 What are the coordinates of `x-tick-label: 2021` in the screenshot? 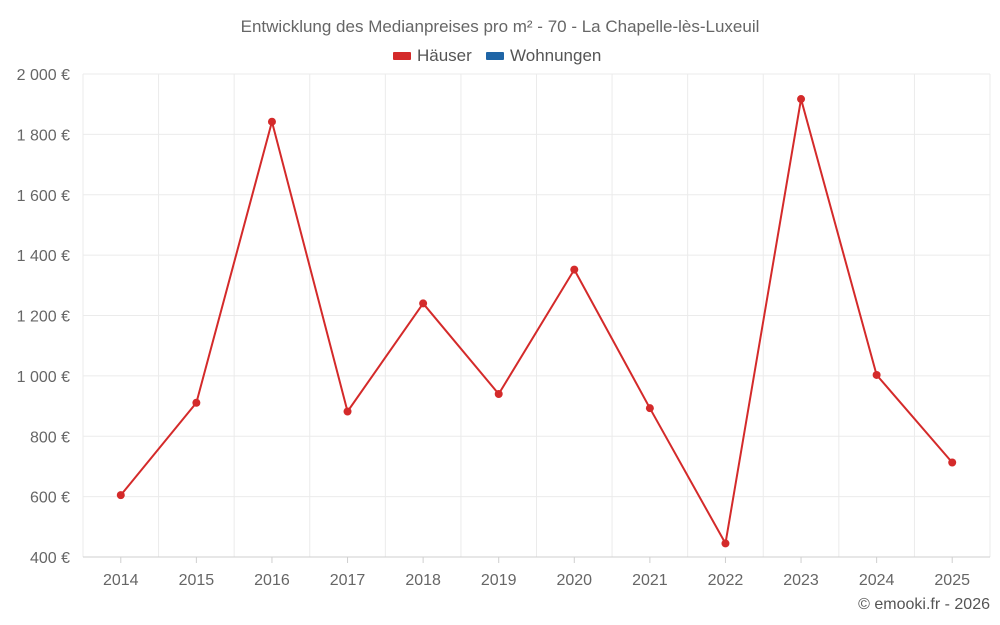 It's located at (650, 580).